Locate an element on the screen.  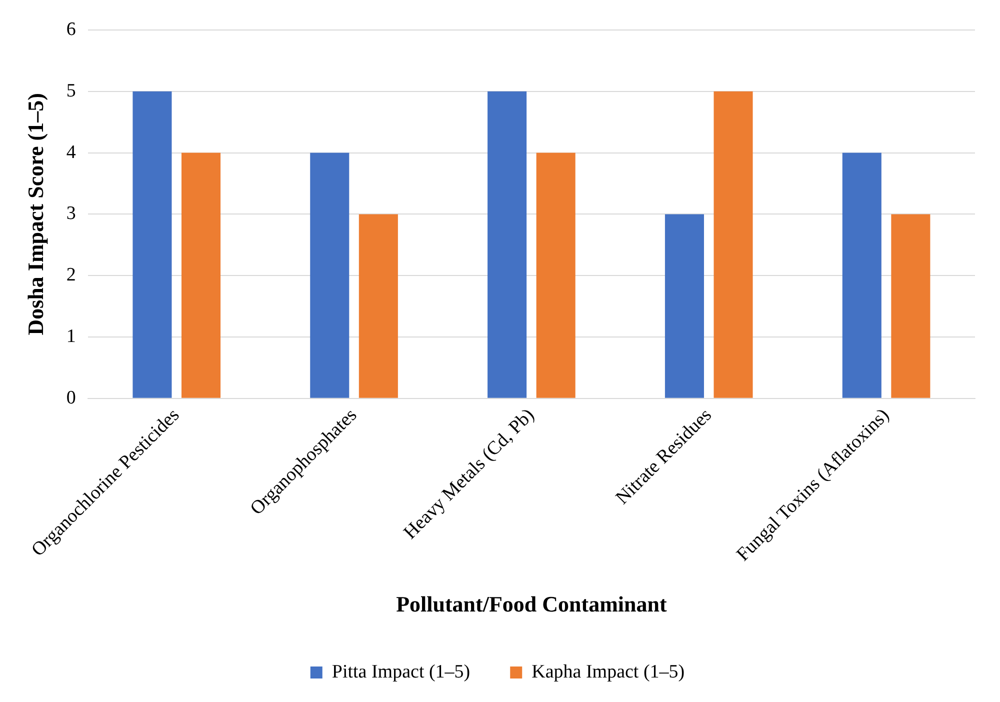
legend-label: Kapha Impact (1–5) is located at coordinates (608, 671).